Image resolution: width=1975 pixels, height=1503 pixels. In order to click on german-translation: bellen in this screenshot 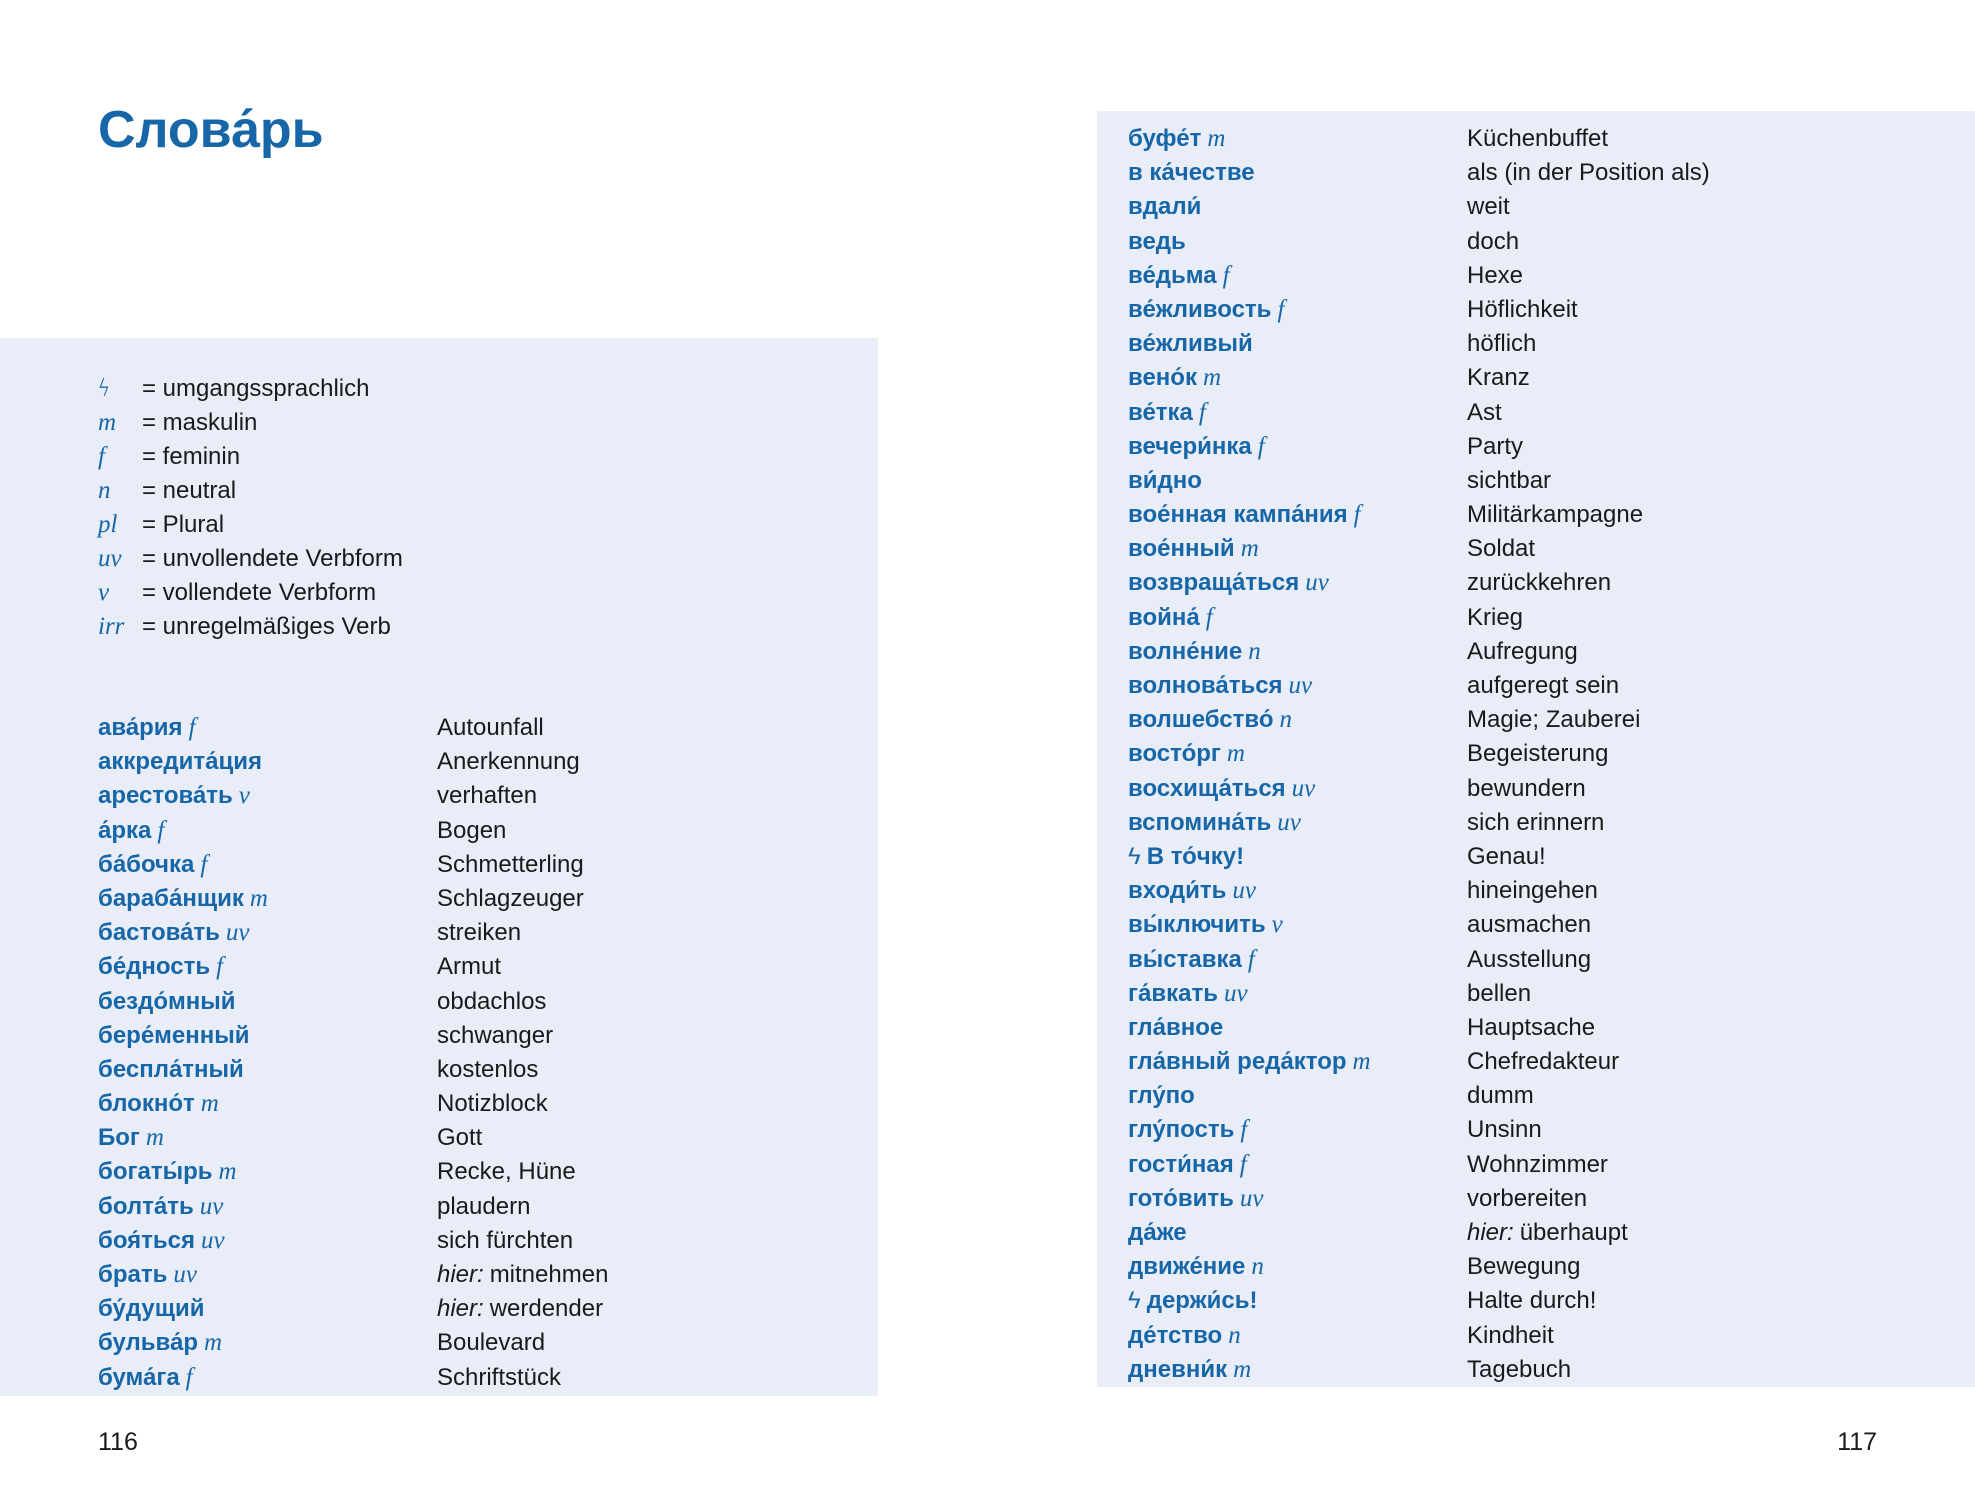, I will do `click(1499, 994)`.